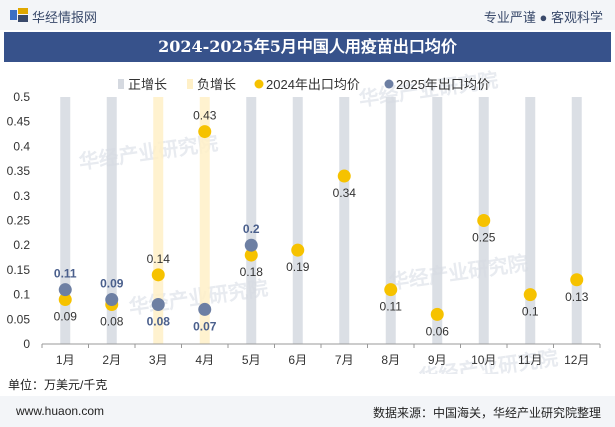 Image resolution: width=615 pixels, height=427 pixels. What do you see at coordinates (66, 317) in the screenshot?
I see `label-2024: 0.09` at bounding box center [66, 317].